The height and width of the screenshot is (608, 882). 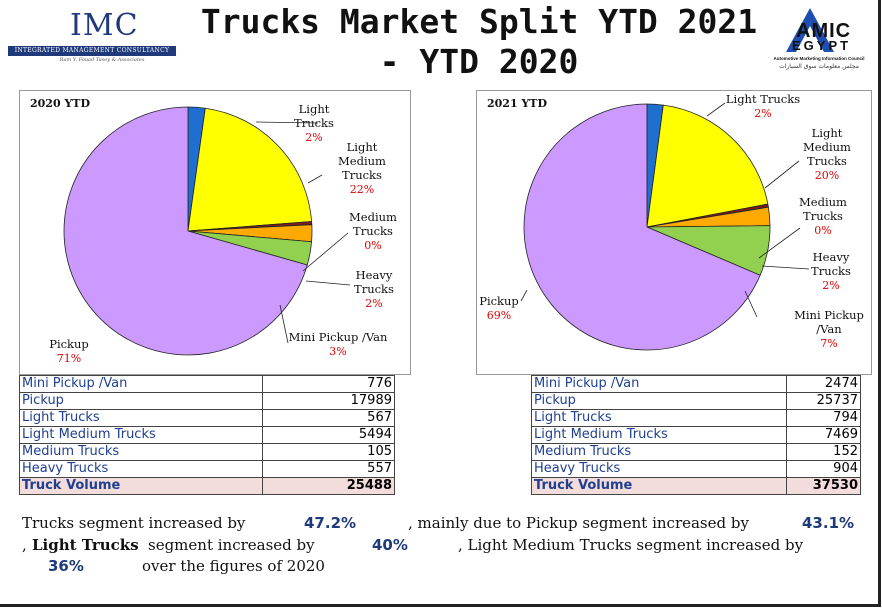 I want to click on title-line-2: - YTD 2020, so click(x=479, y=61).